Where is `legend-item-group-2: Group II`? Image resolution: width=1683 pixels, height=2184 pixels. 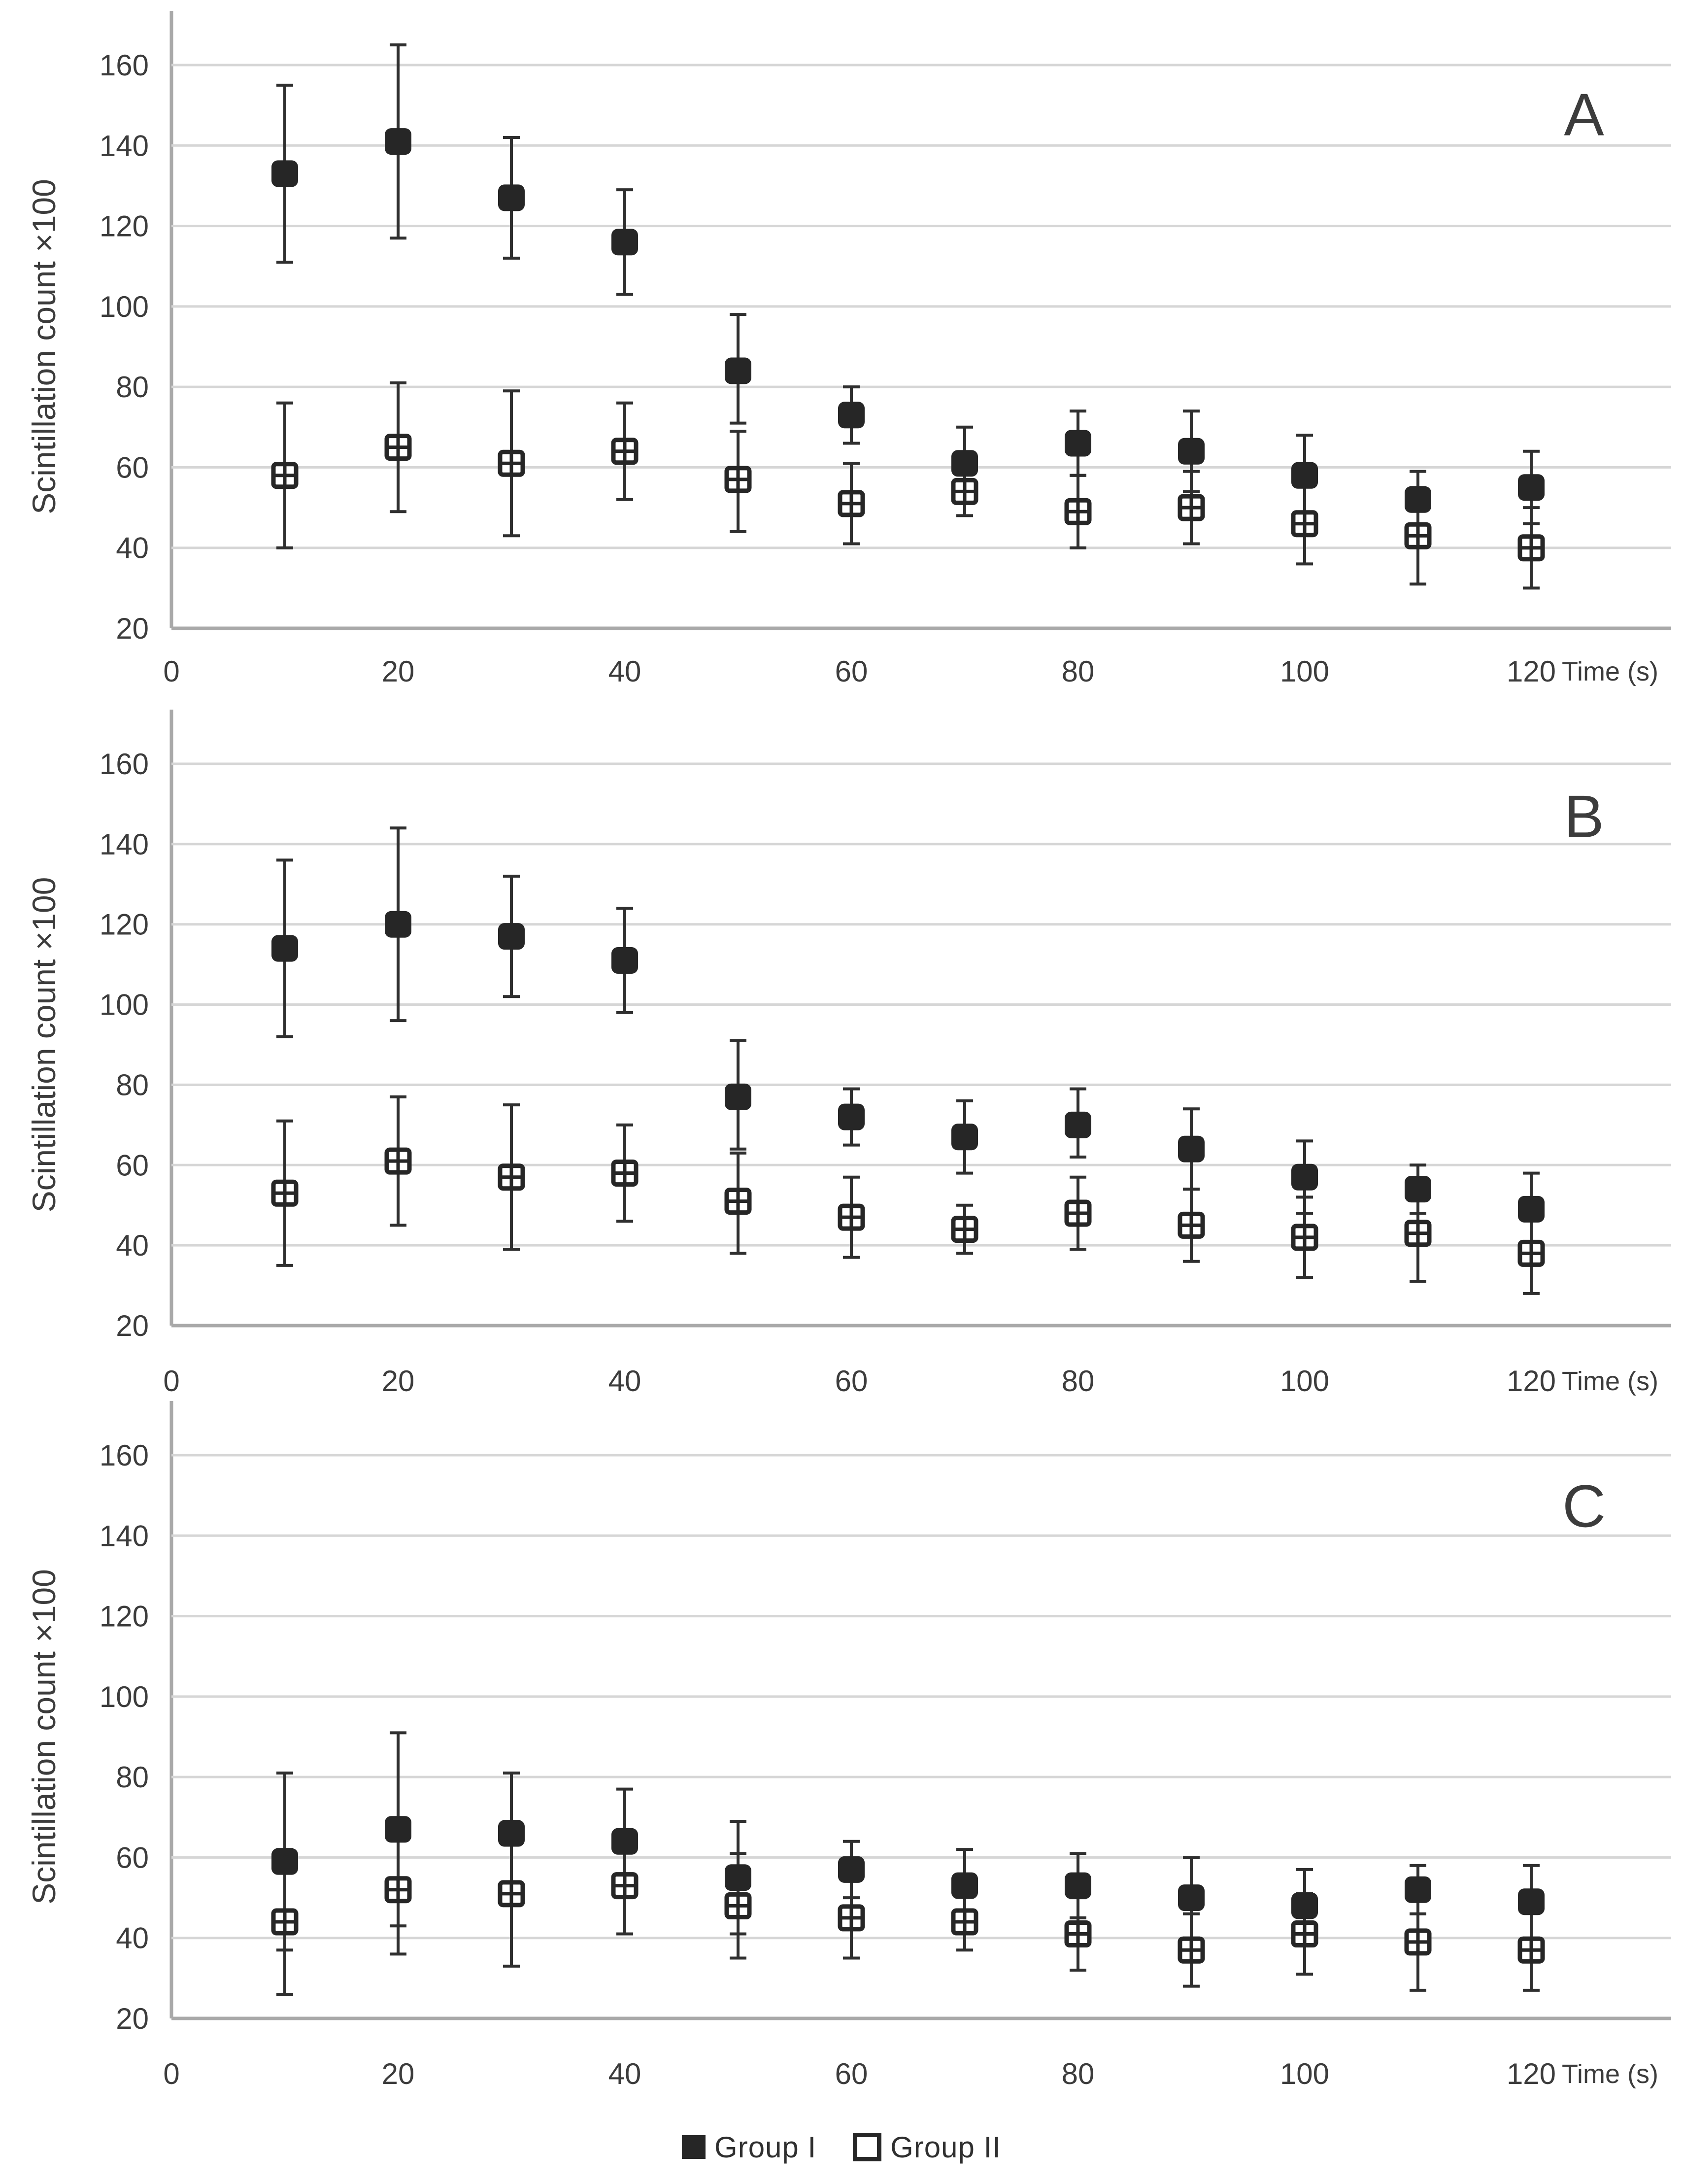
legend-item-group-2: Group II is located at coordinates (927, 2147).